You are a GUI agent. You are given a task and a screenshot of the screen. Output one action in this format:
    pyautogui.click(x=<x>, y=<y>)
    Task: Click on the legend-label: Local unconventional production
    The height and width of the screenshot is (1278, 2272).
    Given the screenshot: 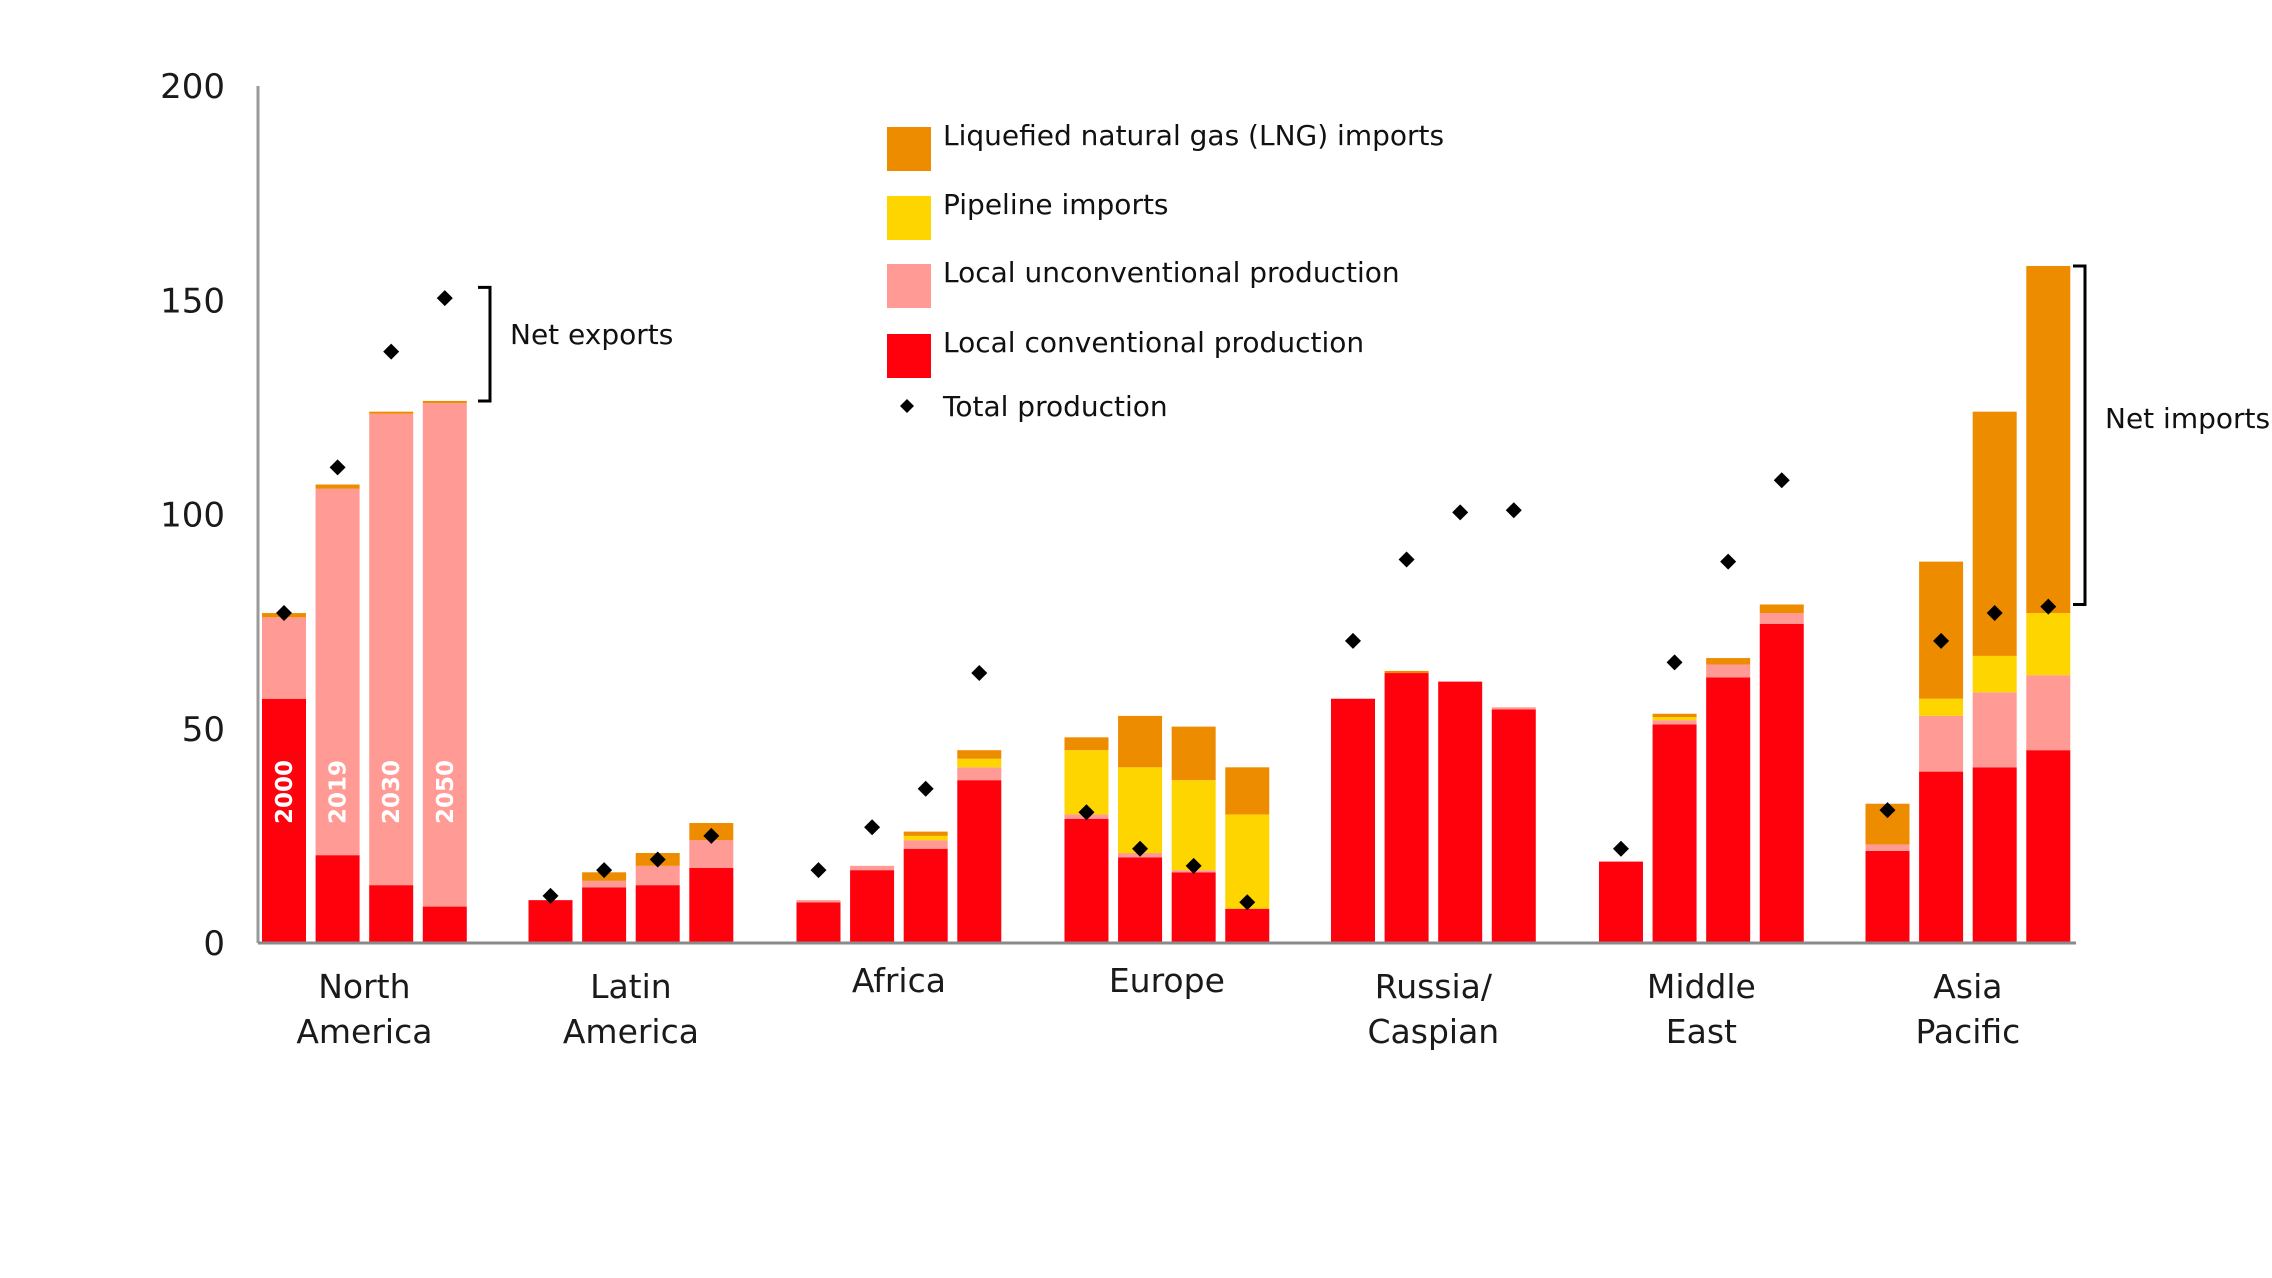 What is the action you would take?
    pyautogui.click(x=1171, y=272)
    